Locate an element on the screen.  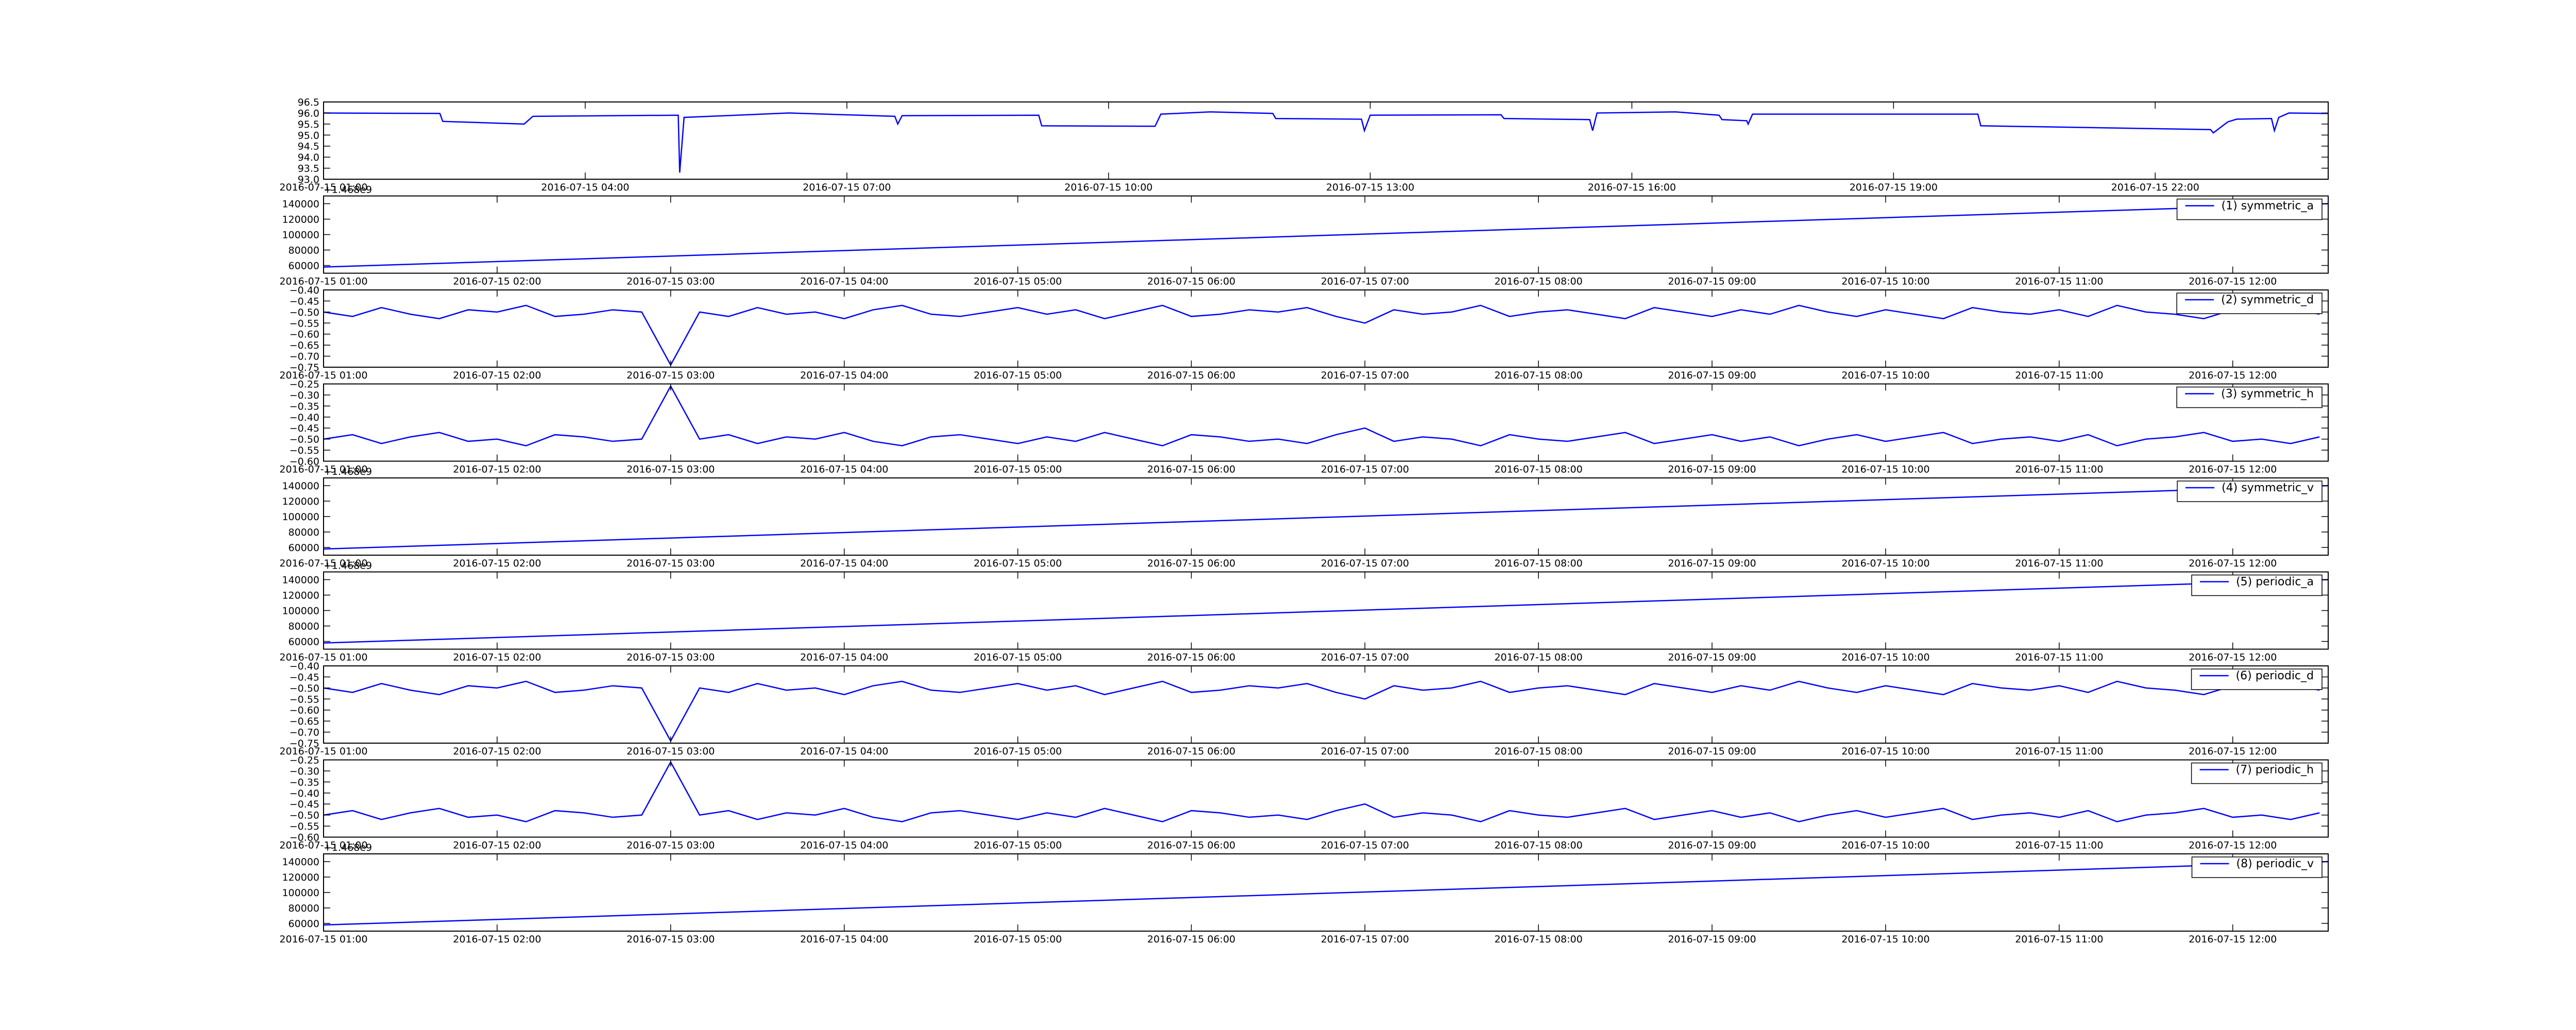
y-tick-label: 95.0 is located at coordinates (308, 136).